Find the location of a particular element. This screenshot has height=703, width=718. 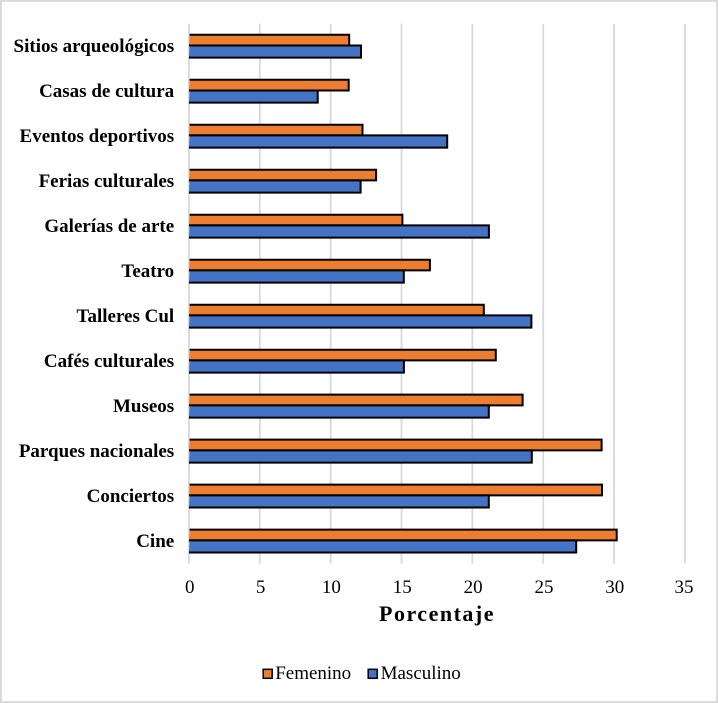

svg-text: Eventos deportivos is located at coordinates (97, 136).